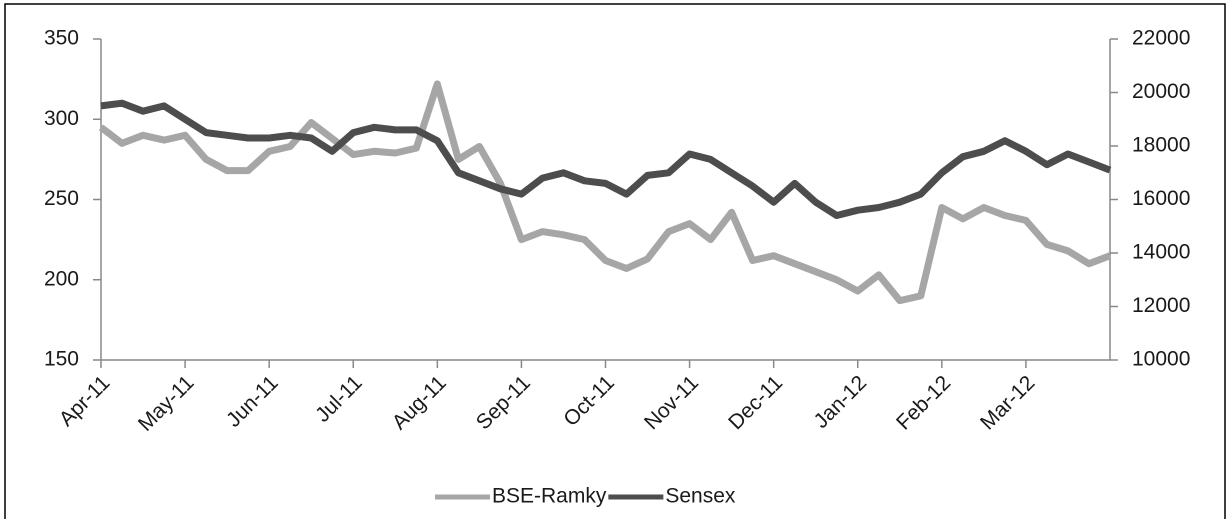  Describe the element at coordinates (419, 402) in the screenshot. I see `x-tick-label: Aug-11` at that location.